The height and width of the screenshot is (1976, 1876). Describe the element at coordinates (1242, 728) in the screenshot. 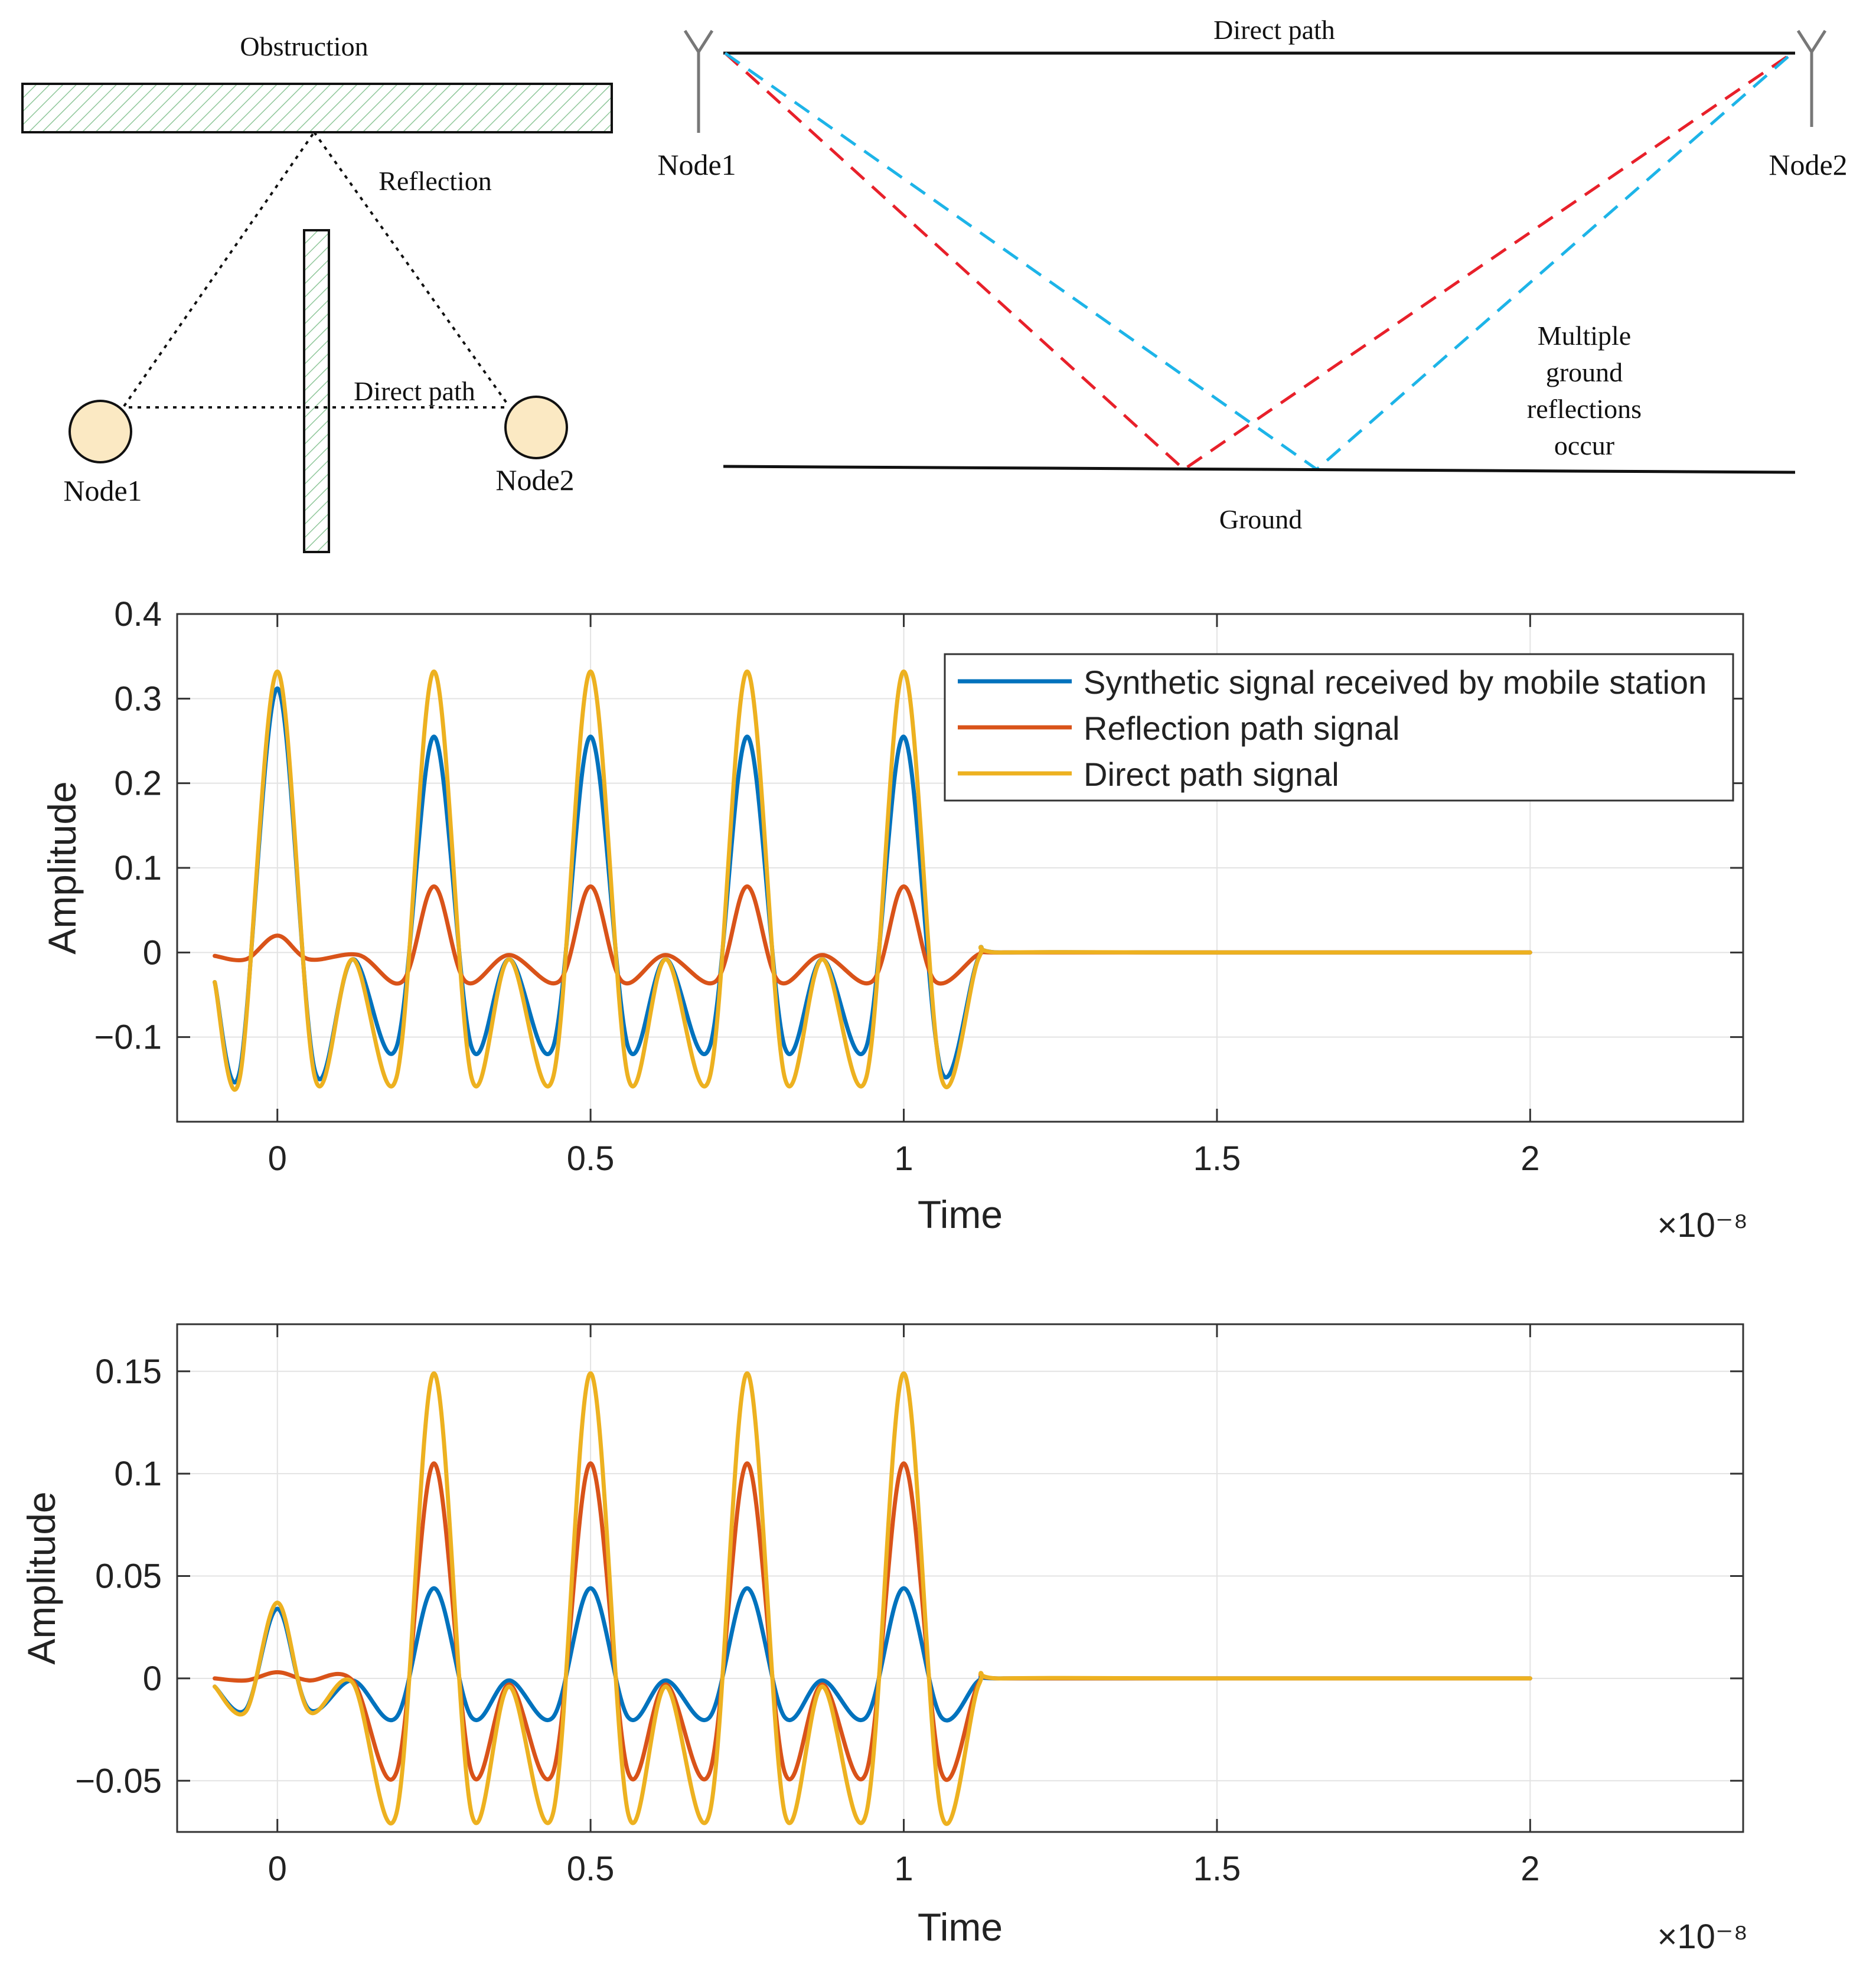

I see `legend-entry: Reflection path signal` at that location.